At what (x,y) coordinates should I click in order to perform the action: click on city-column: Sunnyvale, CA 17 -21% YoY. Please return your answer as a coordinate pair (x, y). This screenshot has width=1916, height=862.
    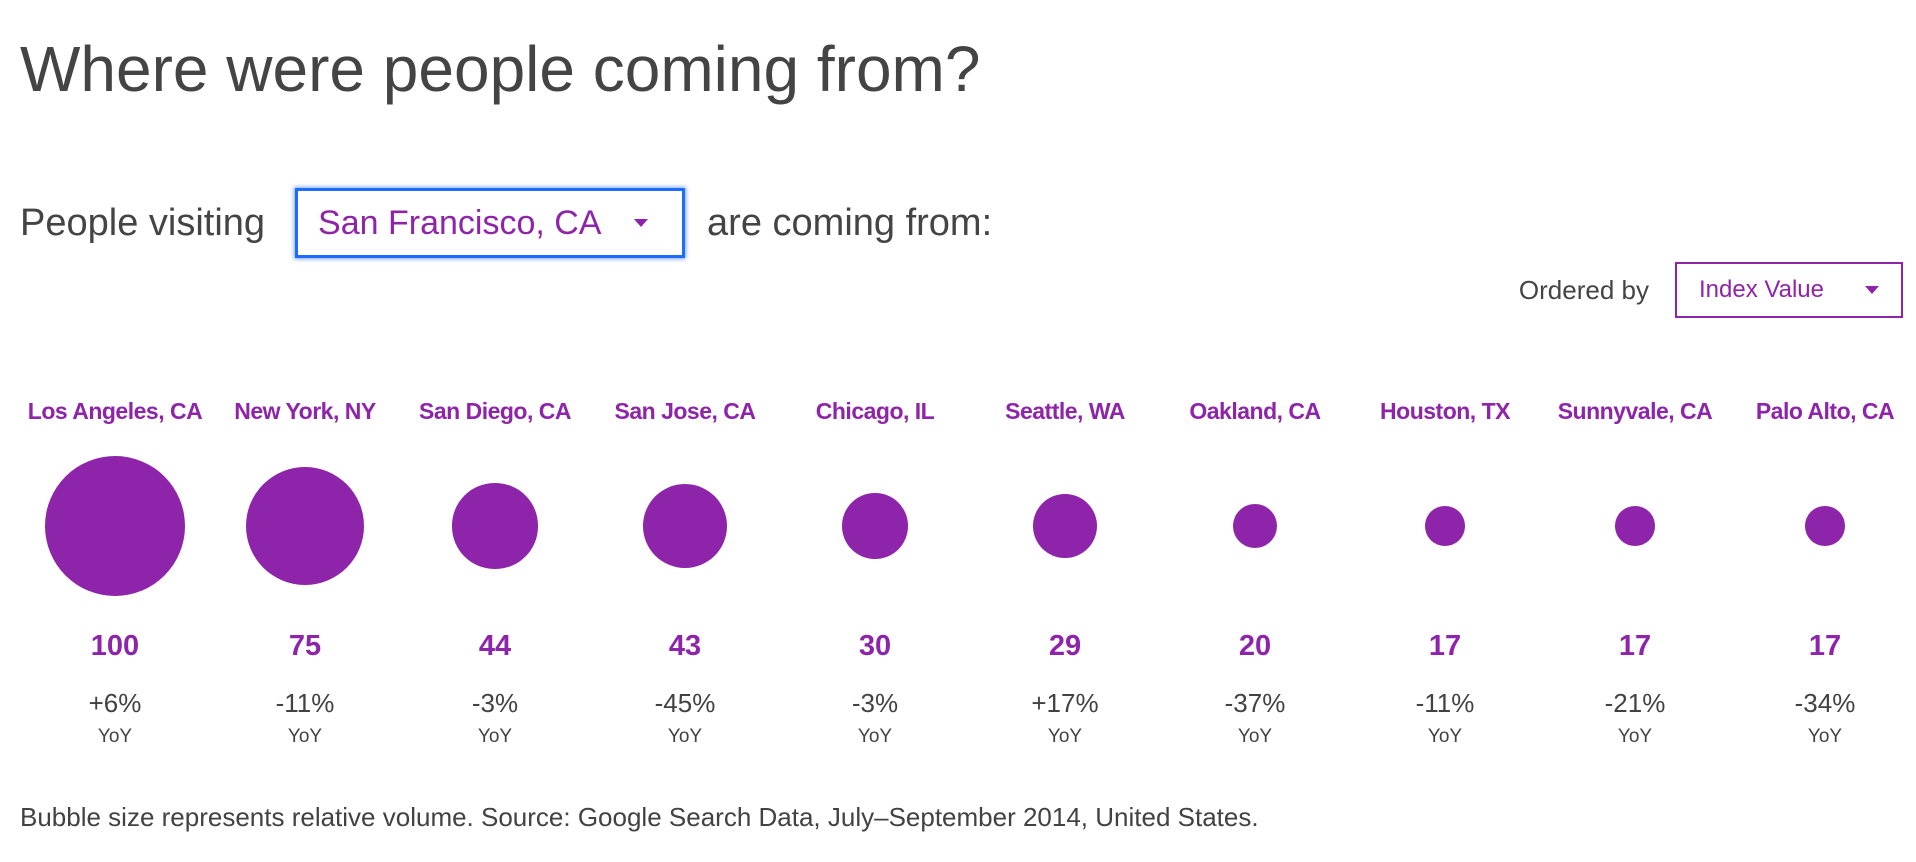
    Looking at the image, I should click on (1635, 580).